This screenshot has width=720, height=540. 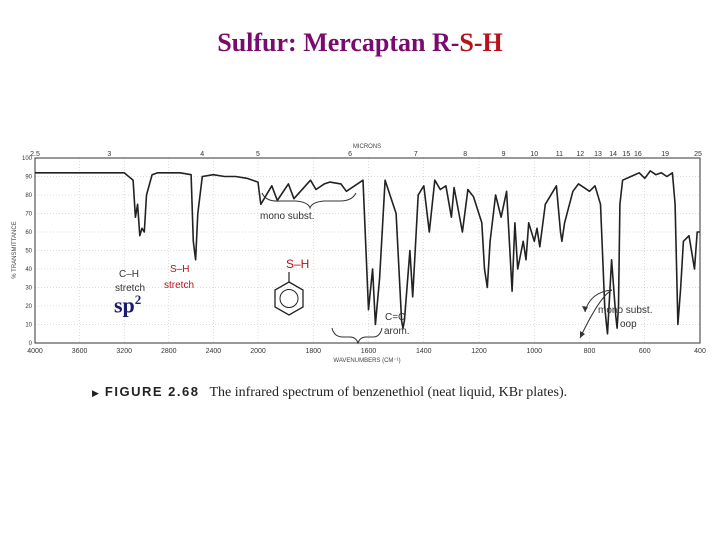 I want to click on benzene-ring-icon, so click(x=289, y=294).